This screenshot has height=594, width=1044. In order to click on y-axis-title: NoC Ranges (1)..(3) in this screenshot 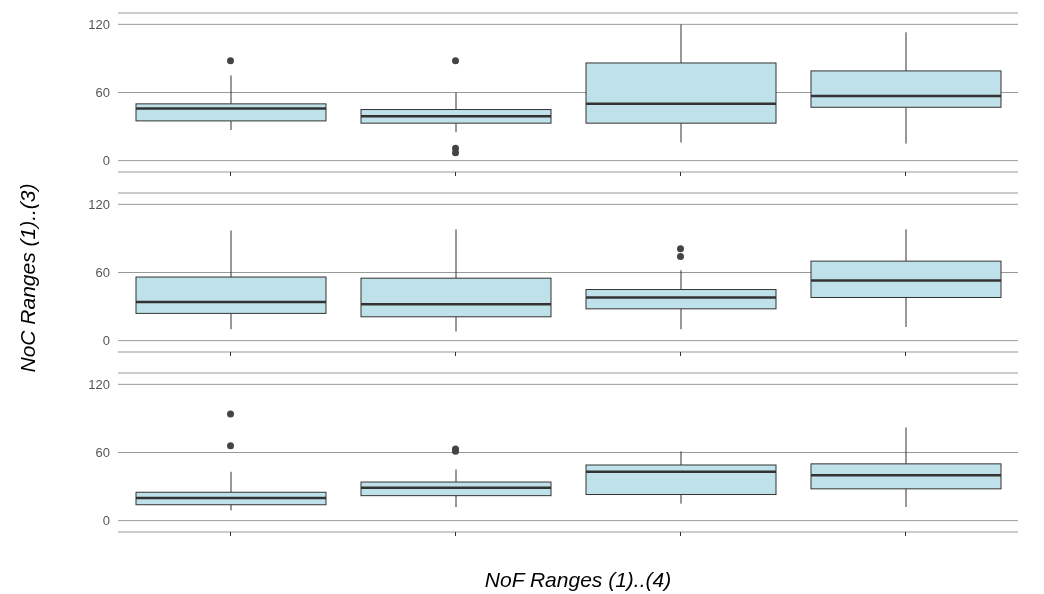, I will do `click(28, 278)`.